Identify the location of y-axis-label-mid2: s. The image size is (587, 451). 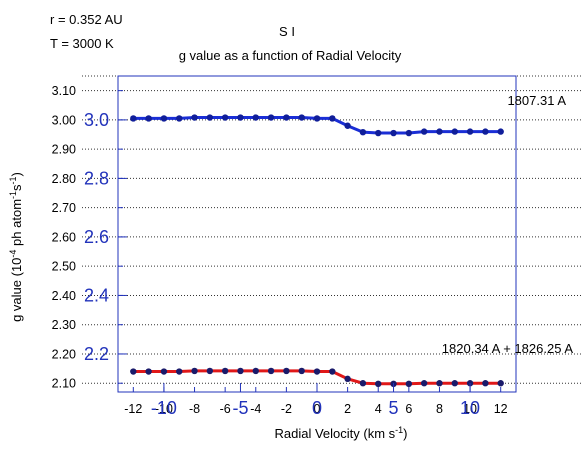
(16, 187).